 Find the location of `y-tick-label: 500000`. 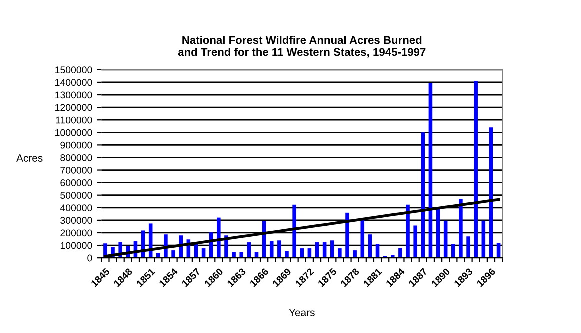

y-tick-label: 500000 is located at coordinates (76, 195).